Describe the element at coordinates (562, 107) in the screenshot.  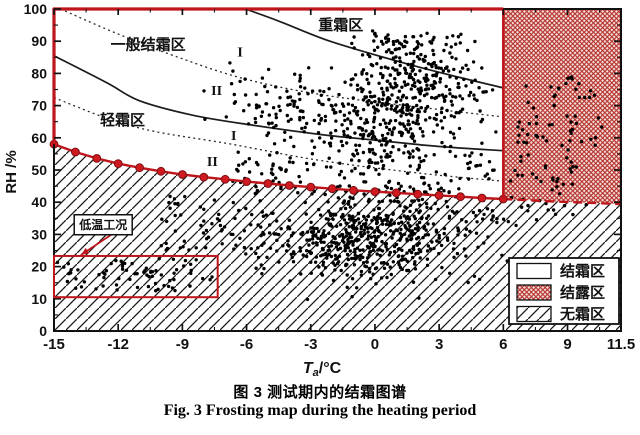
I see `dew-region` at that location.